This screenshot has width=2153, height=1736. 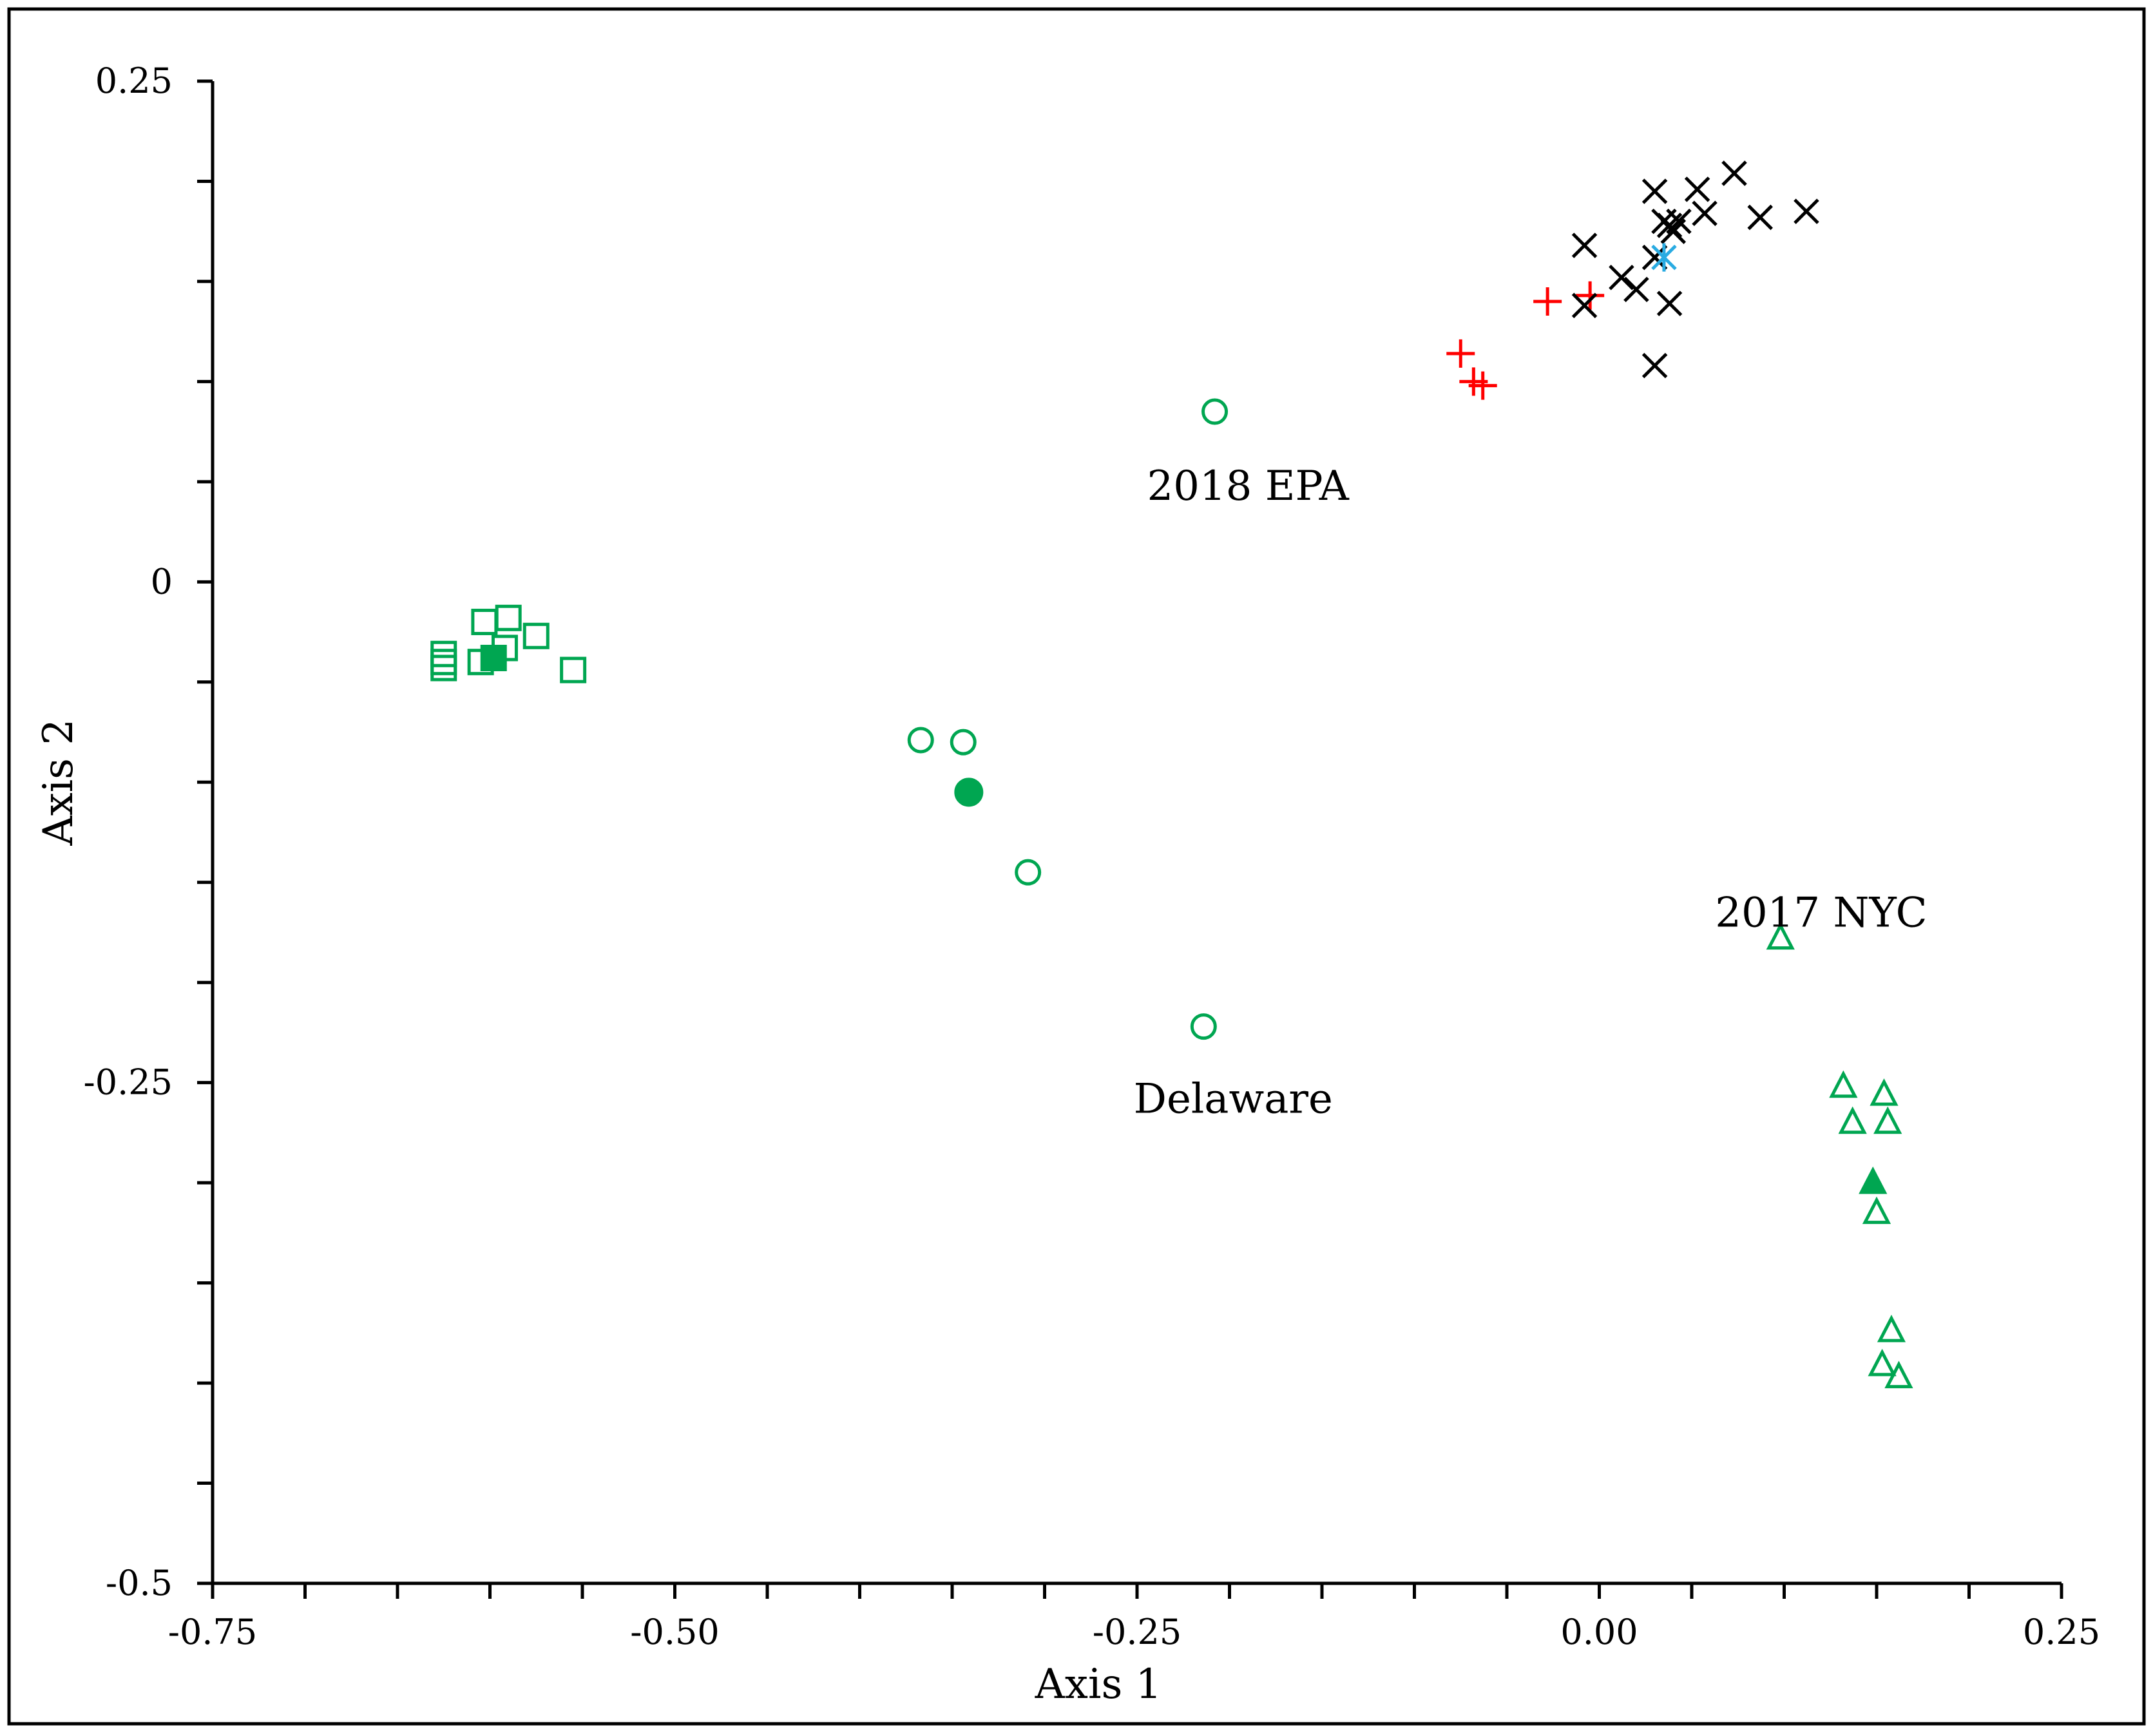 I want to click on x-tick-label: -0.25, so click(x=1137, y=1632).